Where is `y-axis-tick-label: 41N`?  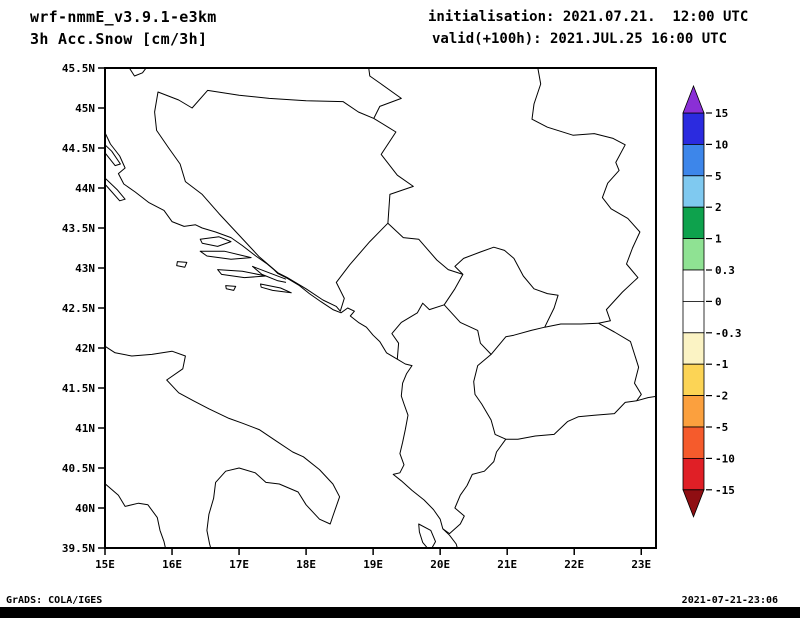
y-axis-tick-label: 41N is located at coordinates (85, 428).